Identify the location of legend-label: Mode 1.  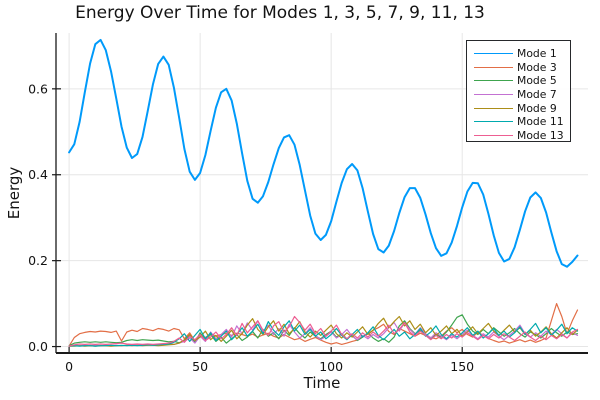
(537, 54).